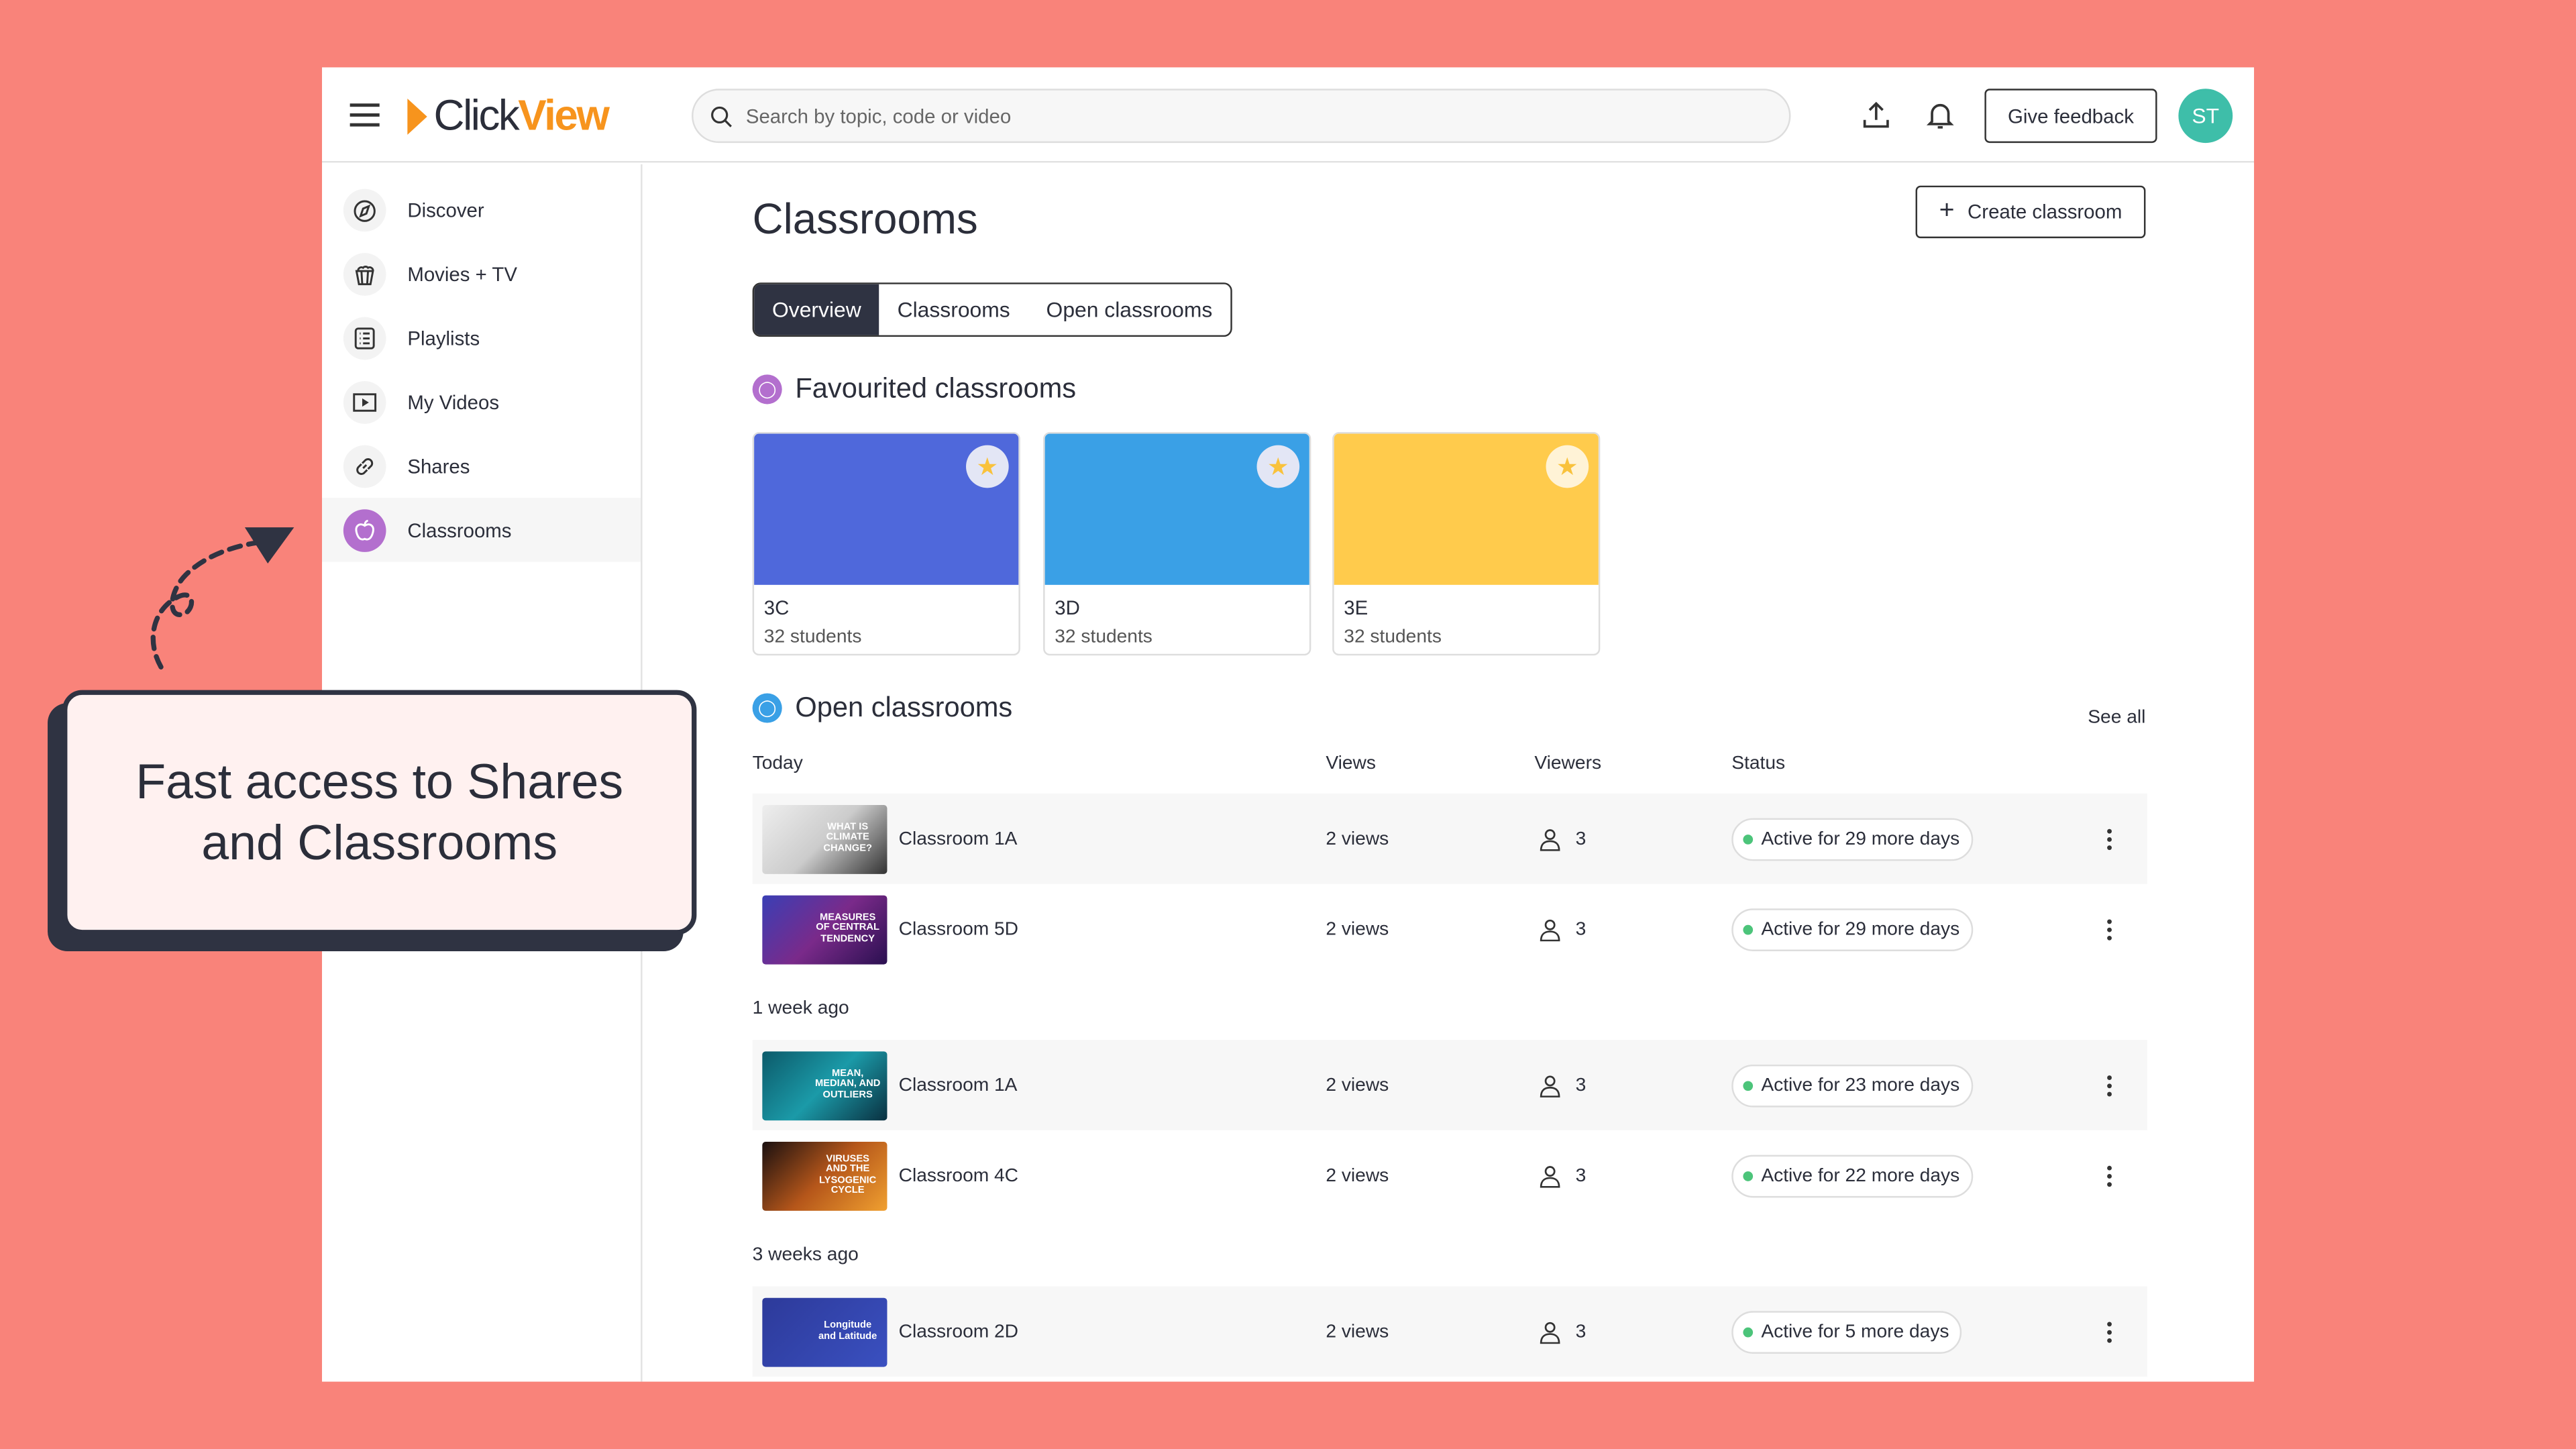 This screenshot has width=2576, height=1449. Describe the element at coordinates (825, 1175) in the screenshot. I see `video-thumbnail: VIRUSES AND THE LYSOGENIC CYCLE` at that location.